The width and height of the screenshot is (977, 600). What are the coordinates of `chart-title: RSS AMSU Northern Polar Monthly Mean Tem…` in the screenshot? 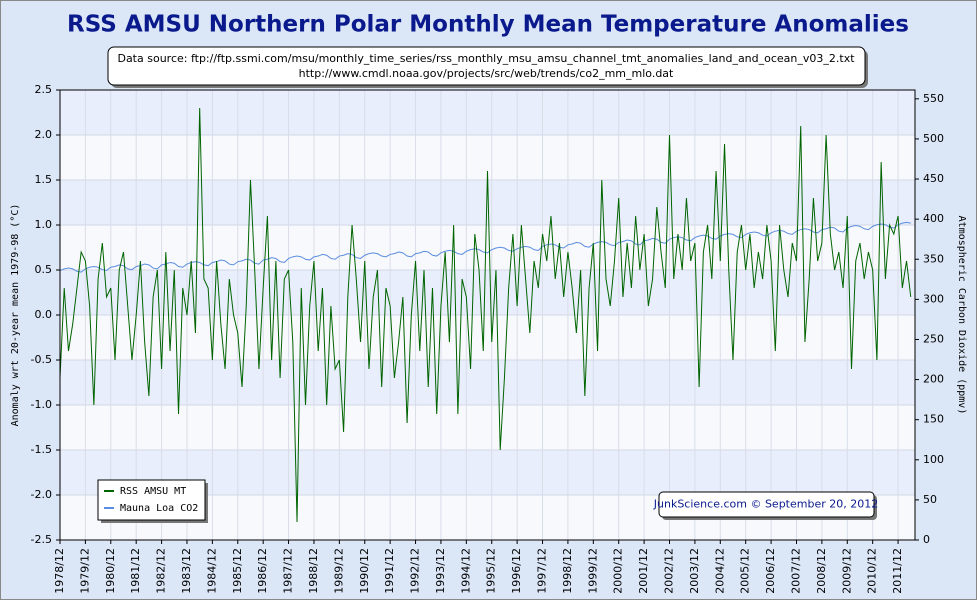 It's located at (488, 25).